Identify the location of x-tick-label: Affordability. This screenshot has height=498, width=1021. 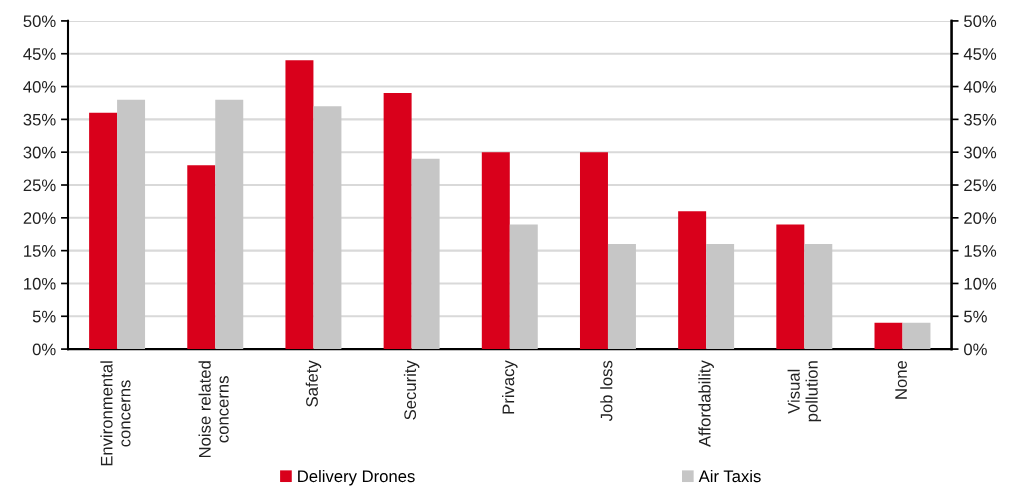
(706, 403).